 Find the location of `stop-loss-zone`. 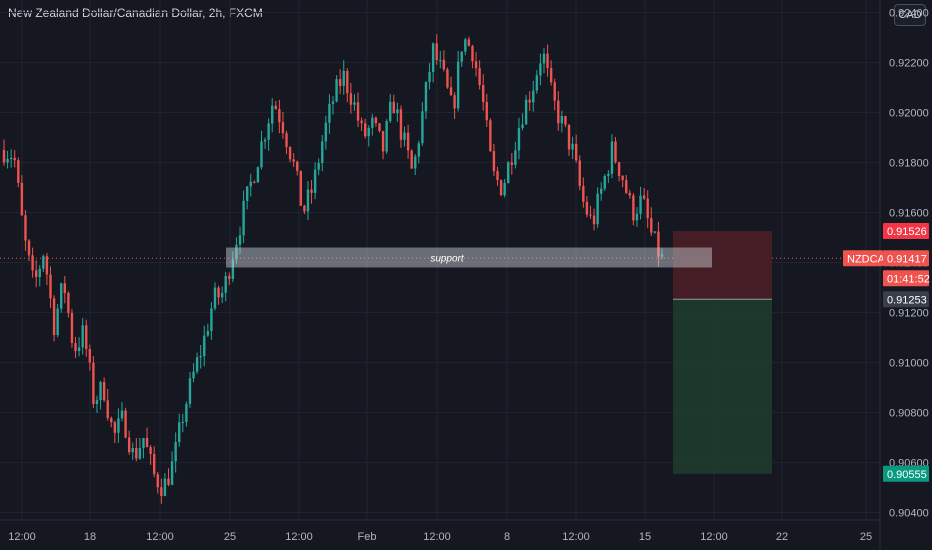

stop-loss-zone is located at coordinates (722, 265).